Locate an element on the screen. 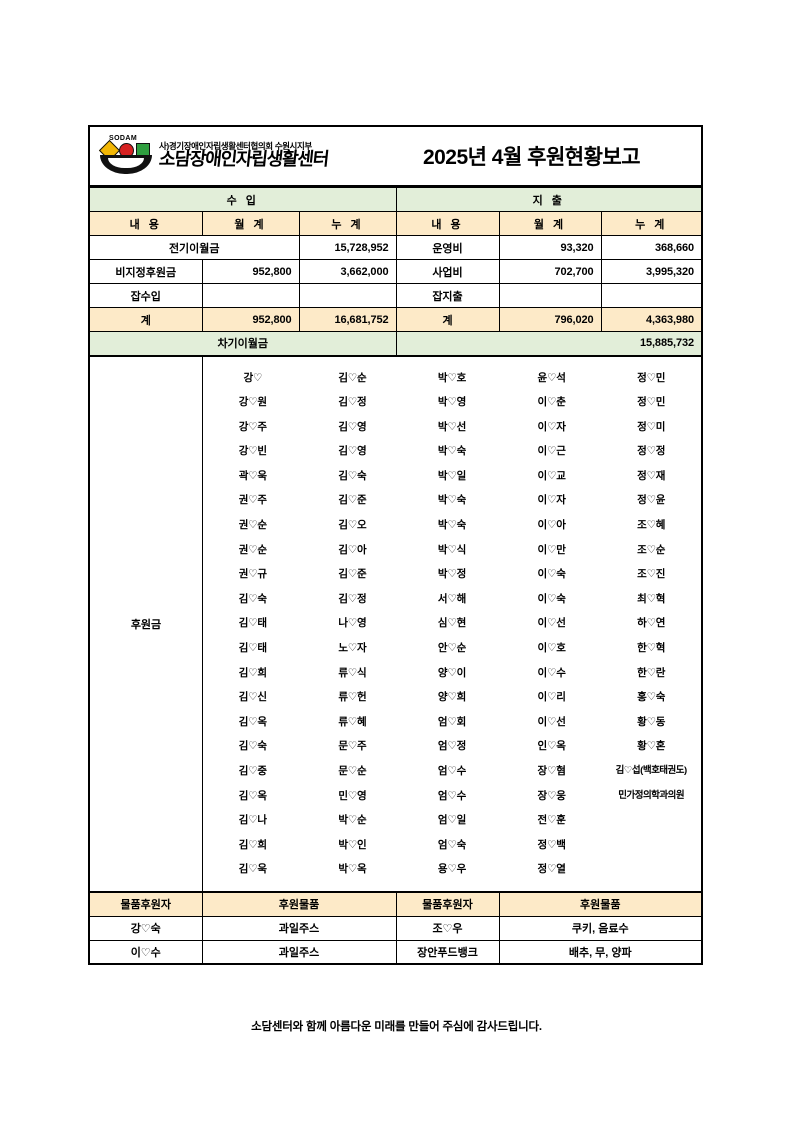 The height and width of the screenshot is (1122, 793). logo-text-block: 사)경기장애인자립생활센터협의회 수원시지부 소담장애인자립생활센터 is located at coordinates (243, 156).